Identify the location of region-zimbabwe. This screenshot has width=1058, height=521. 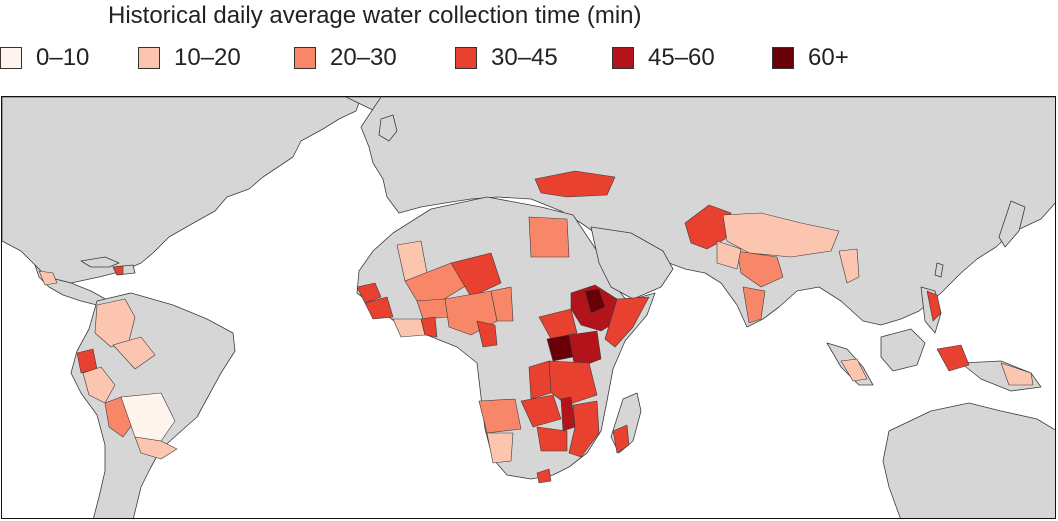
(552, 439).